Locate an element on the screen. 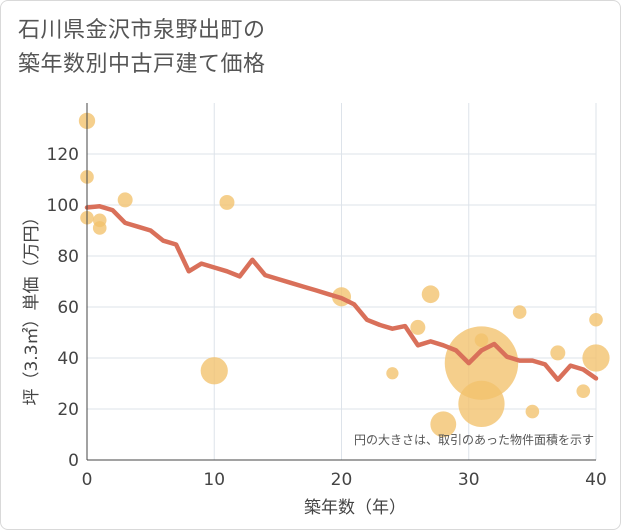 The width and height of the screenshot is (621, 530). y-tick-label-0: 0 is located at coordinates (73, 461).